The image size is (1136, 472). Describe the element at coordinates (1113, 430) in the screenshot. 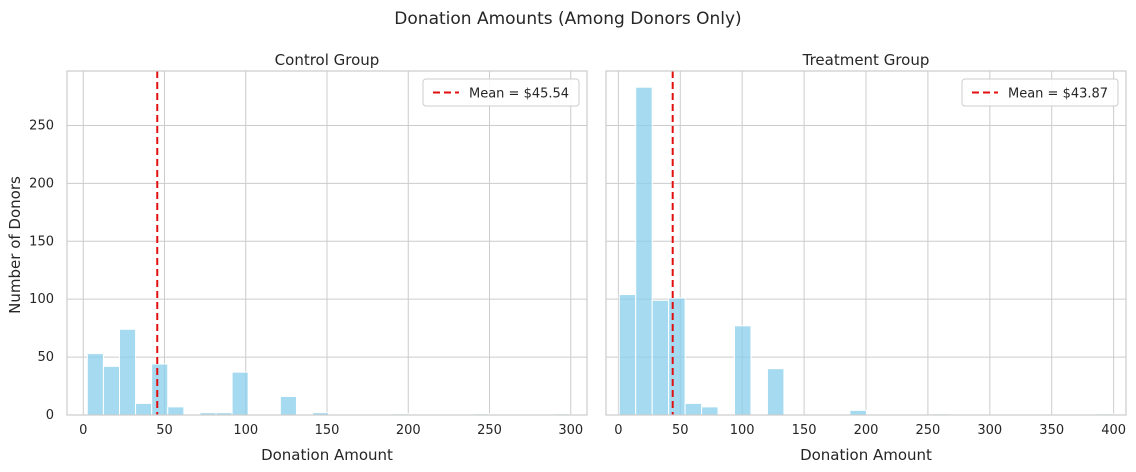

I see `x-tick-label: 400` at that location.